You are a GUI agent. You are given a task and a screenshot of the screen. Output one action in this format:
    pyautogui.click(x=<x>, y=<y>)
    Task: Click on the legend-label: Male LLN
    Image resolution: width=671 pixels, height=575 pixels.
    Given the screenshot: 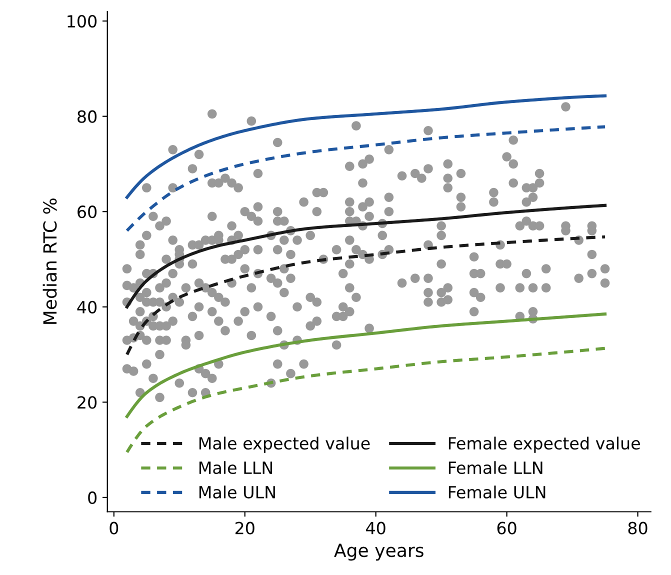 What is the action you would take?
    pyautogui.click(x=235, y=467)
    